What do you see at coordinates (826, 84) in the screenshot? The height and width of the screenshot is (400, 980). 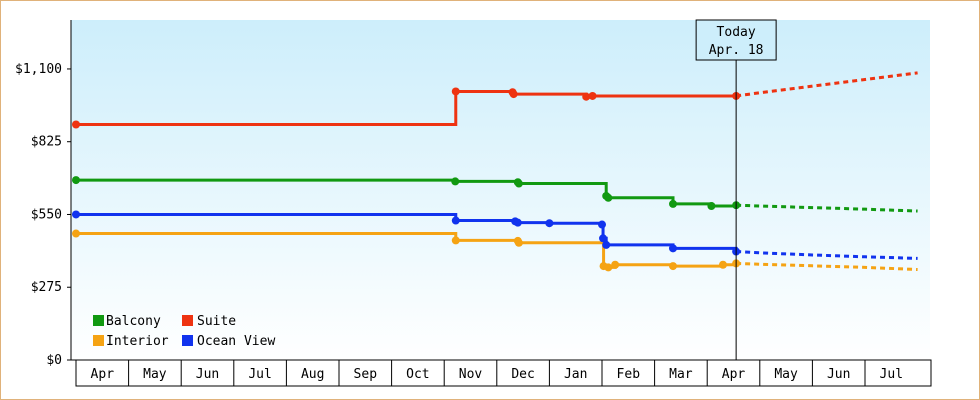 I see `series-forecast-suite` at bounding box center [826, 84].